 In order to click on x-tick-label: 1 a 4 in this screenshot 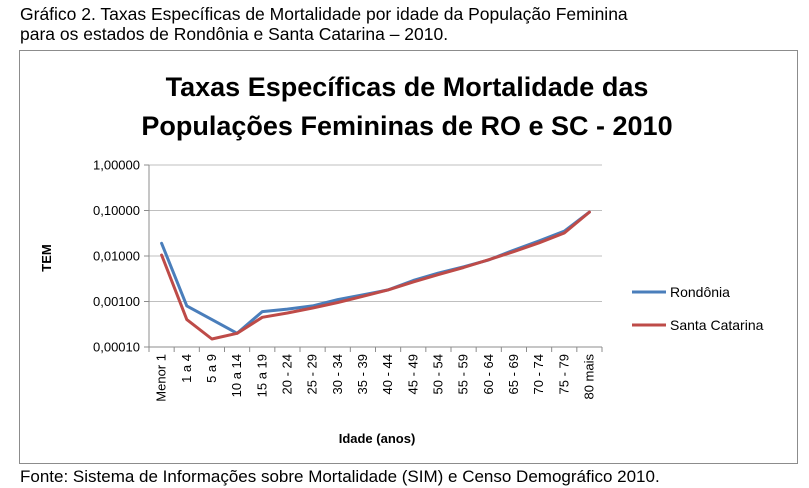, I will do `click(186, 368)`.